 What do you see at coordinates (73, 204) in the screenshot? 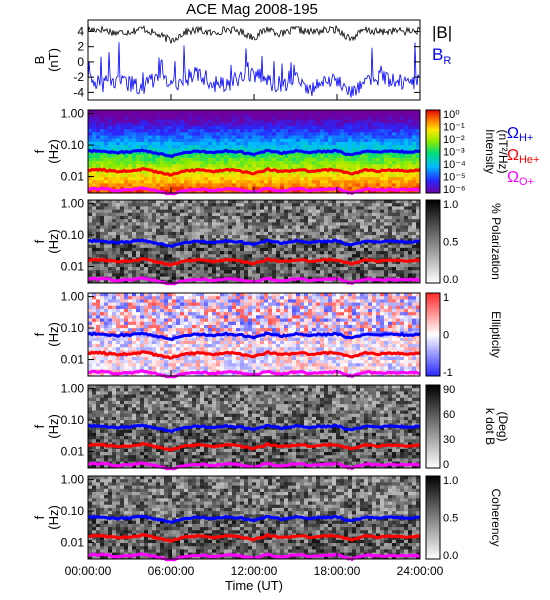
I see `ytick-label: 1.00` at bounding box center [73, 204].